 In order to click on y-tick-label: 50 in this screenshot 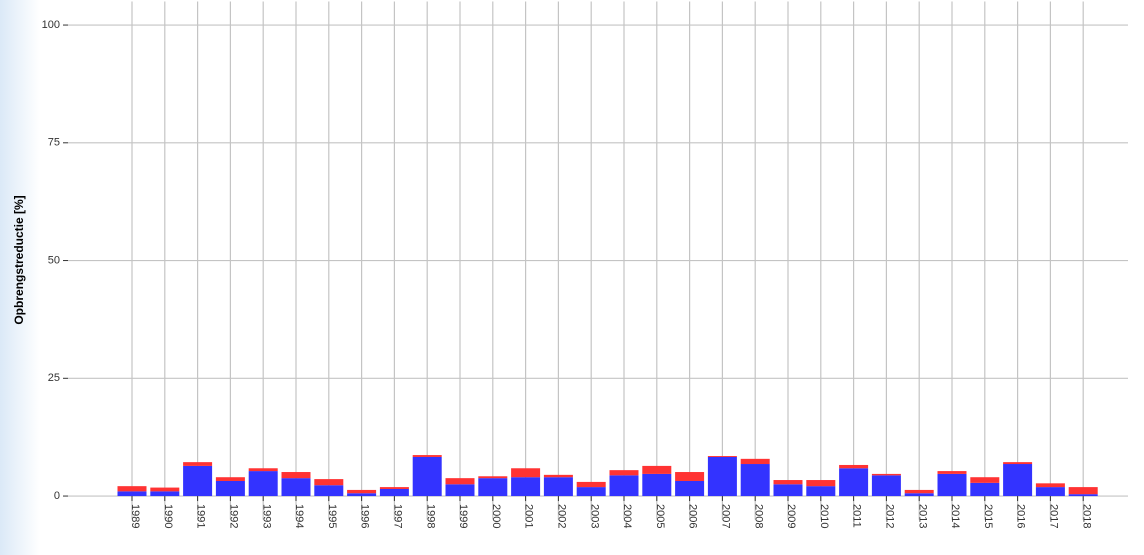, I will do `click(54, 260)`.